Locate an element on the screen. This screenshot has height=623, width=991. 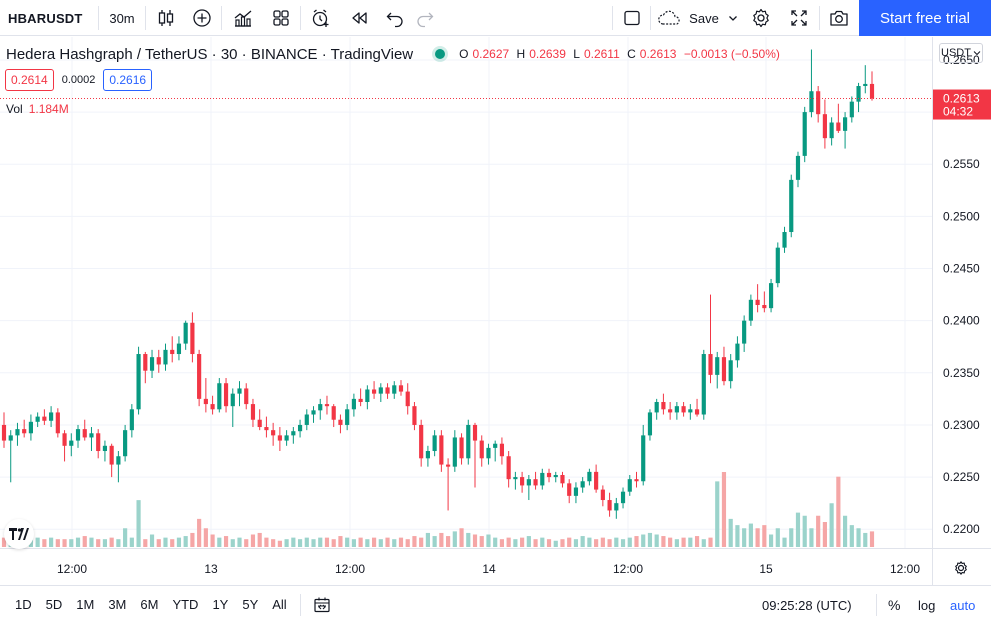
interval-button: 30m is located at coordinates (122, 18).